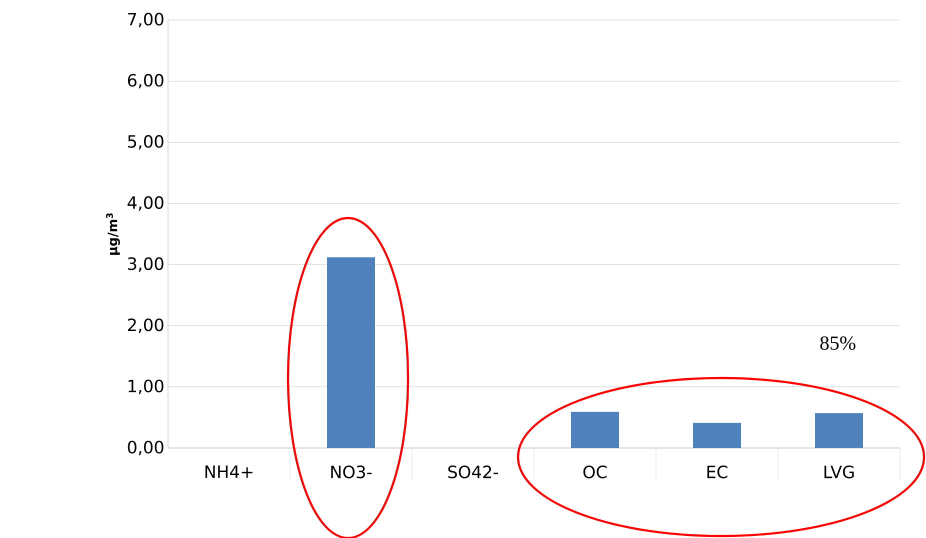 Image resolution: width=926 pixels, height=538 pixels. I want to click on annotation: 85%, so click(838, 343).